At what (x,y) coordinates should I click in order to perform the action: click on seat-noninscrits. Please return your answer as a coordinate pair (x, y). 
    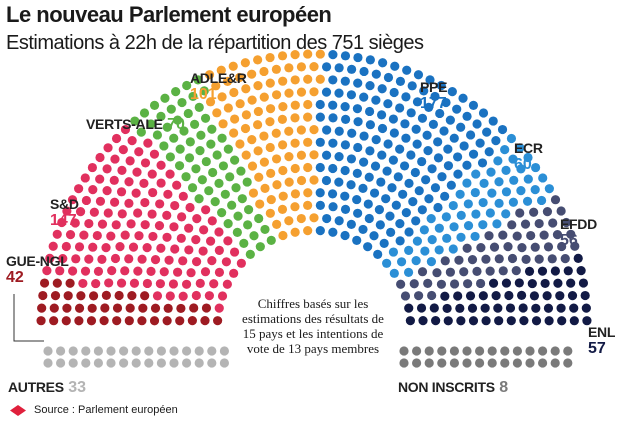
    Looking at the image, I should click on (492, 363).